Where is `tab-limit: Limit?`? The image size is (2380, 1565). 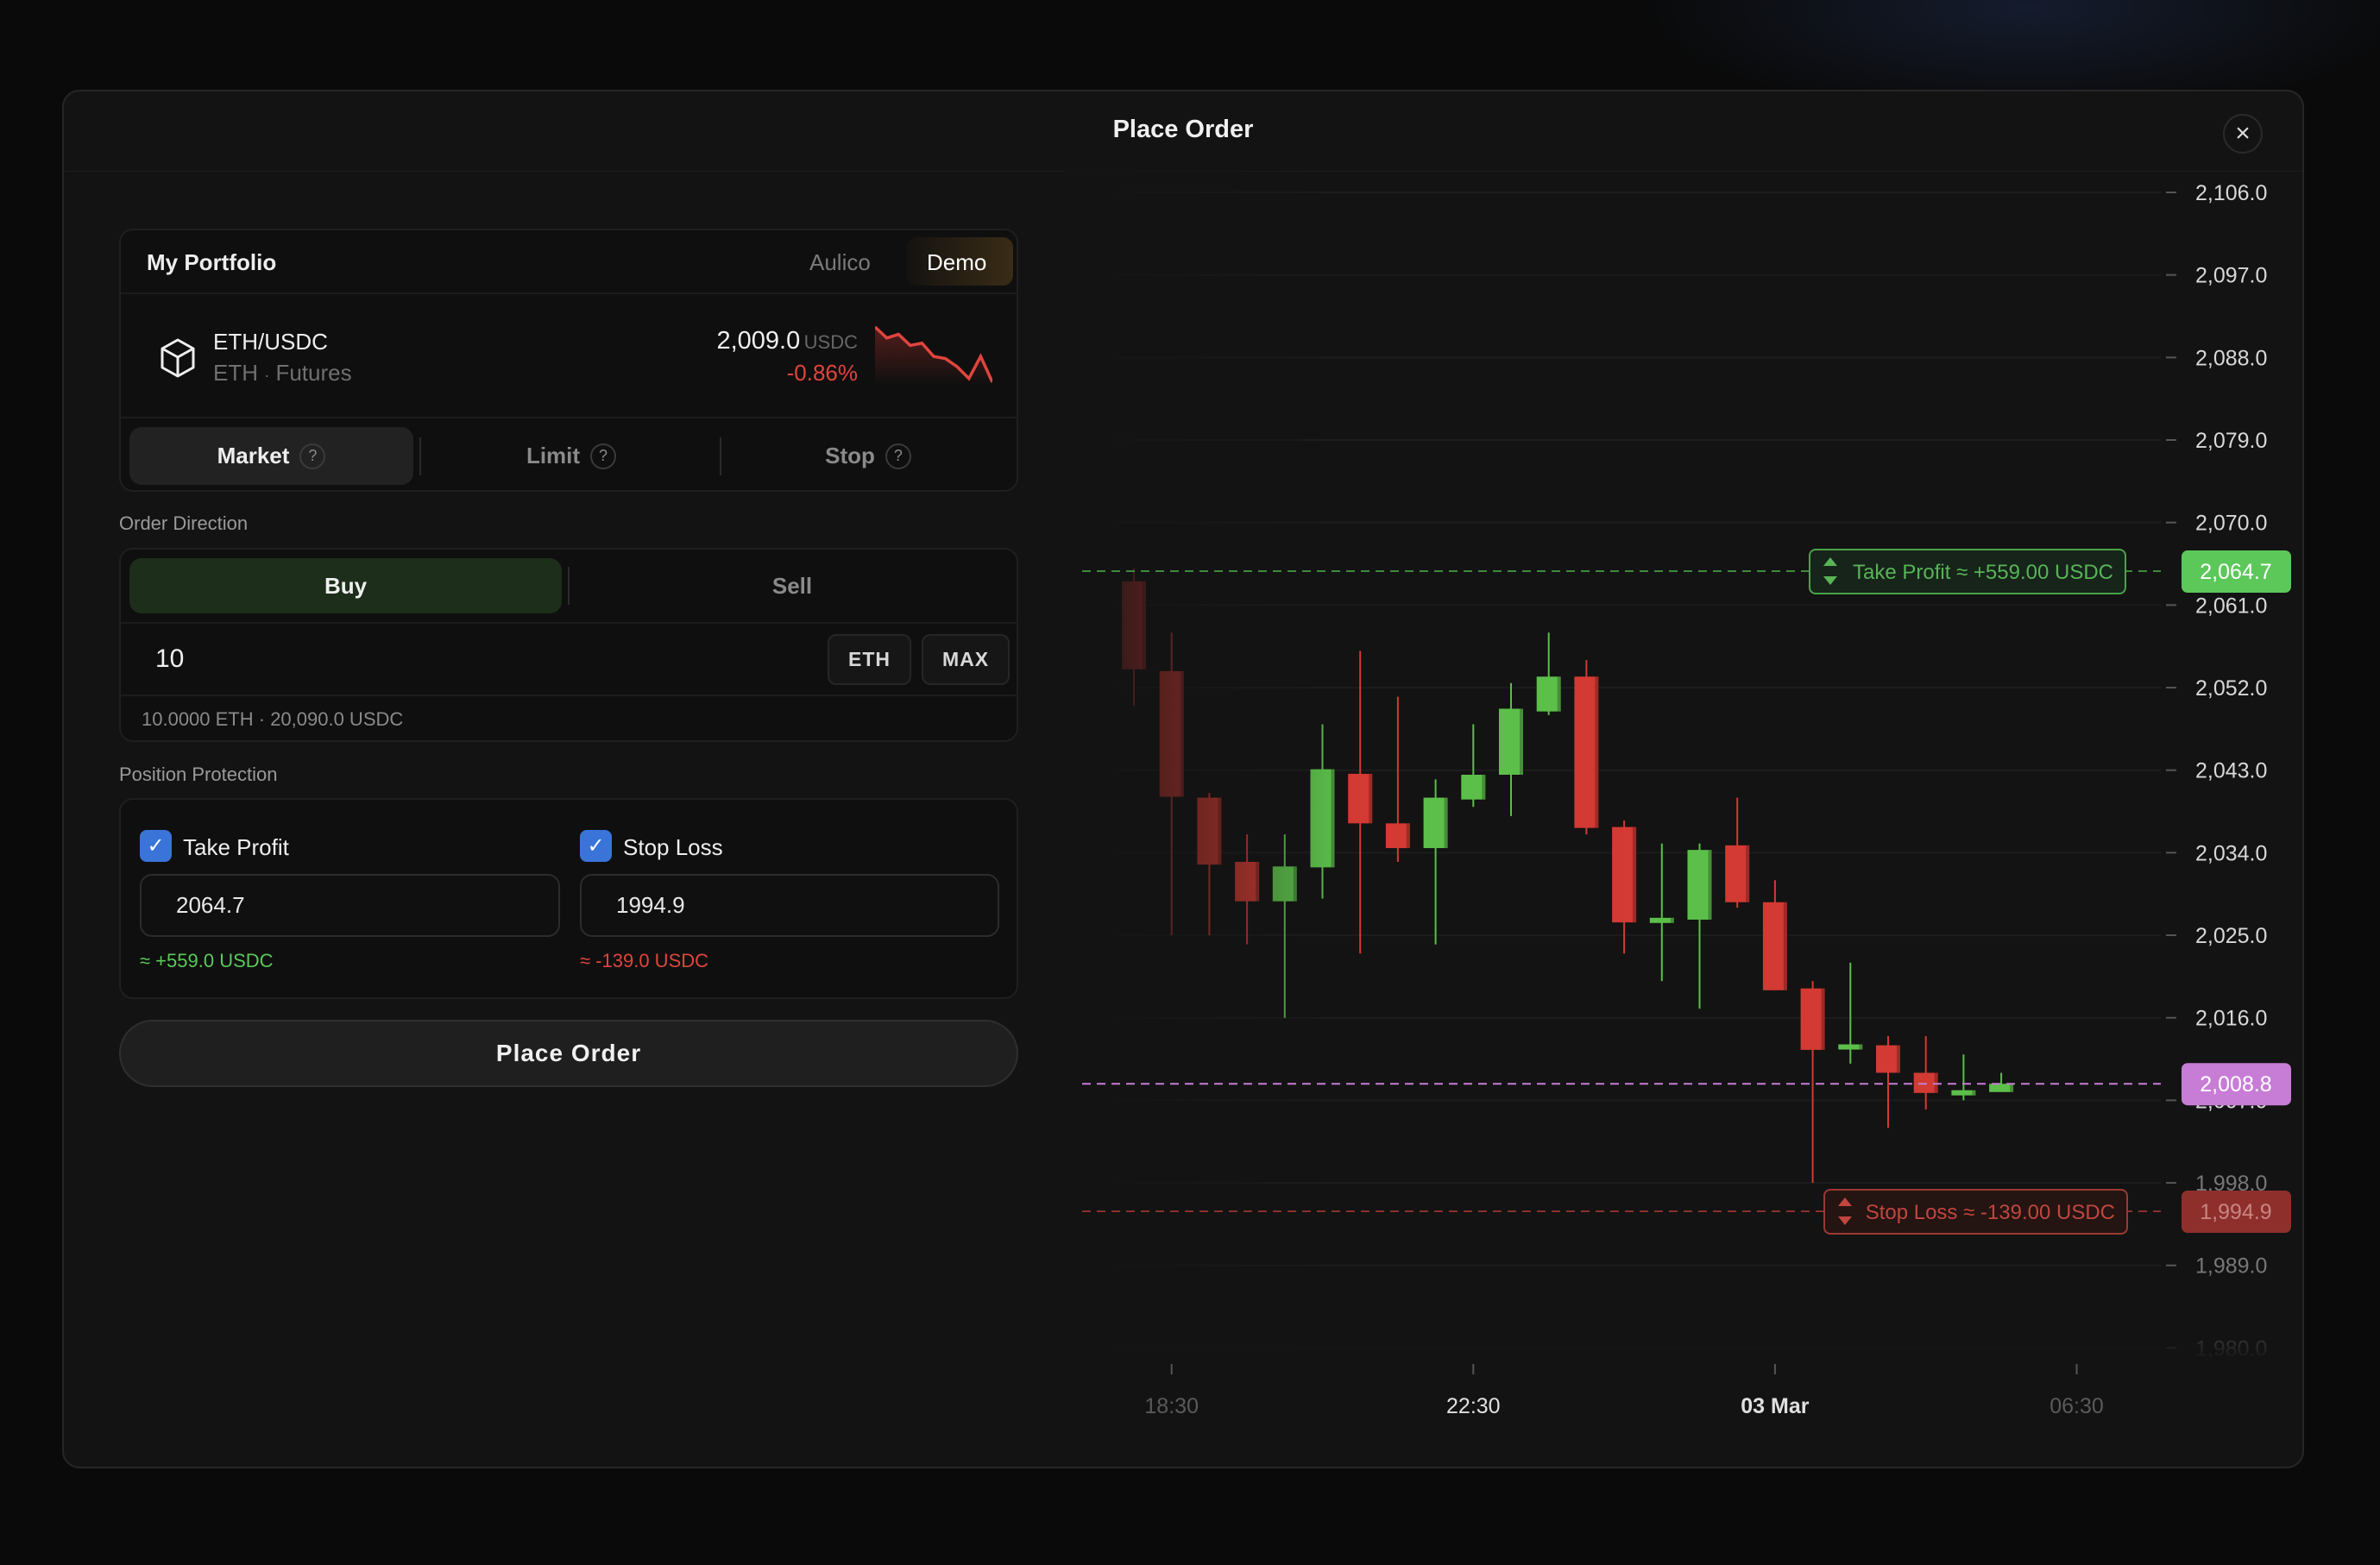
tab-limit: Limit? is located at coordinates (572, 456).